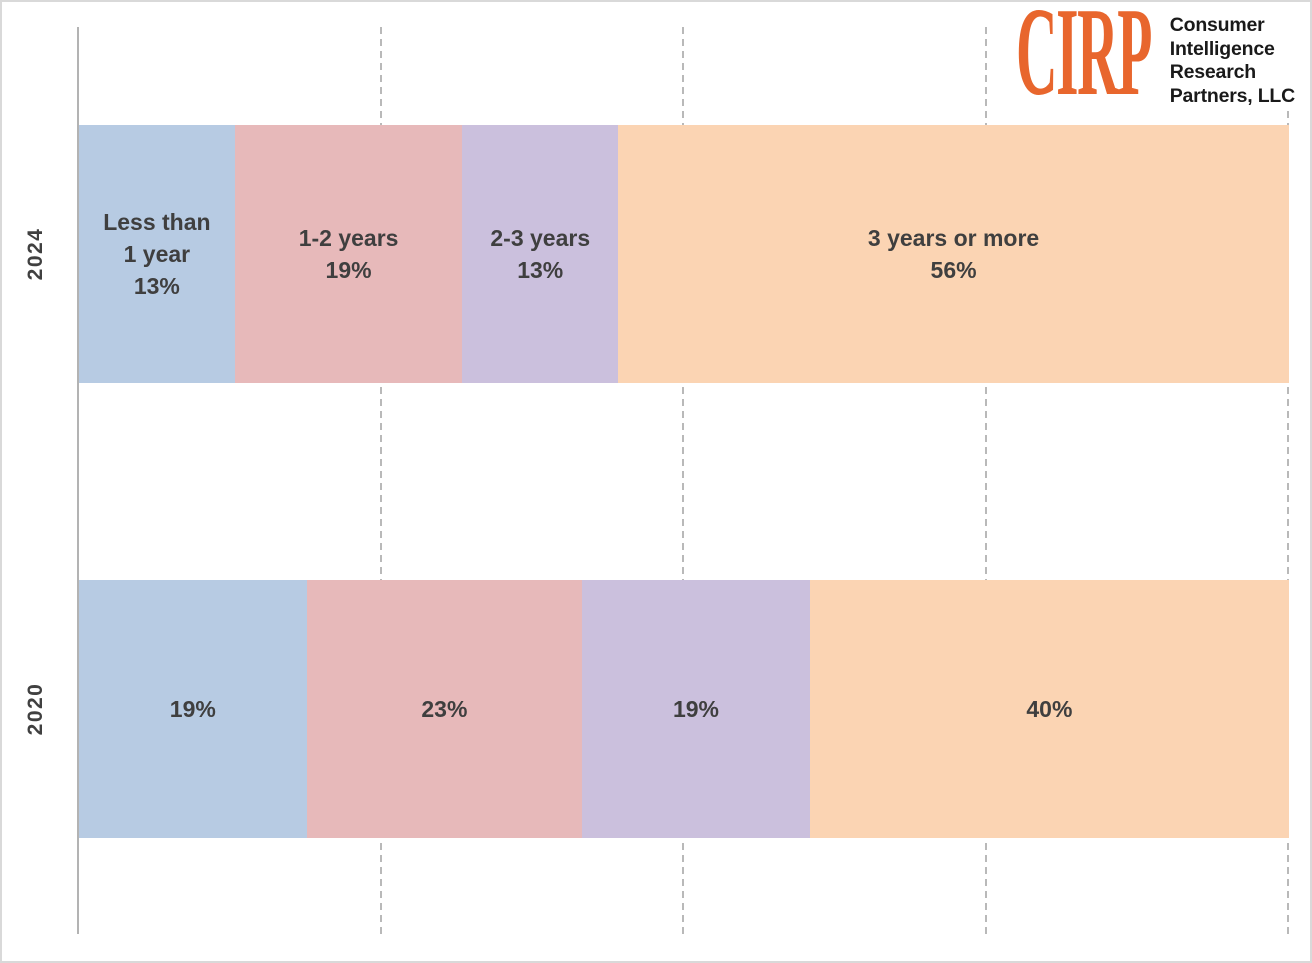  Describe the element at coordinates (348, 254) in the screenshot. I see `bar-2024-seg-1-2-years: 1-2 years 19%` at that location.